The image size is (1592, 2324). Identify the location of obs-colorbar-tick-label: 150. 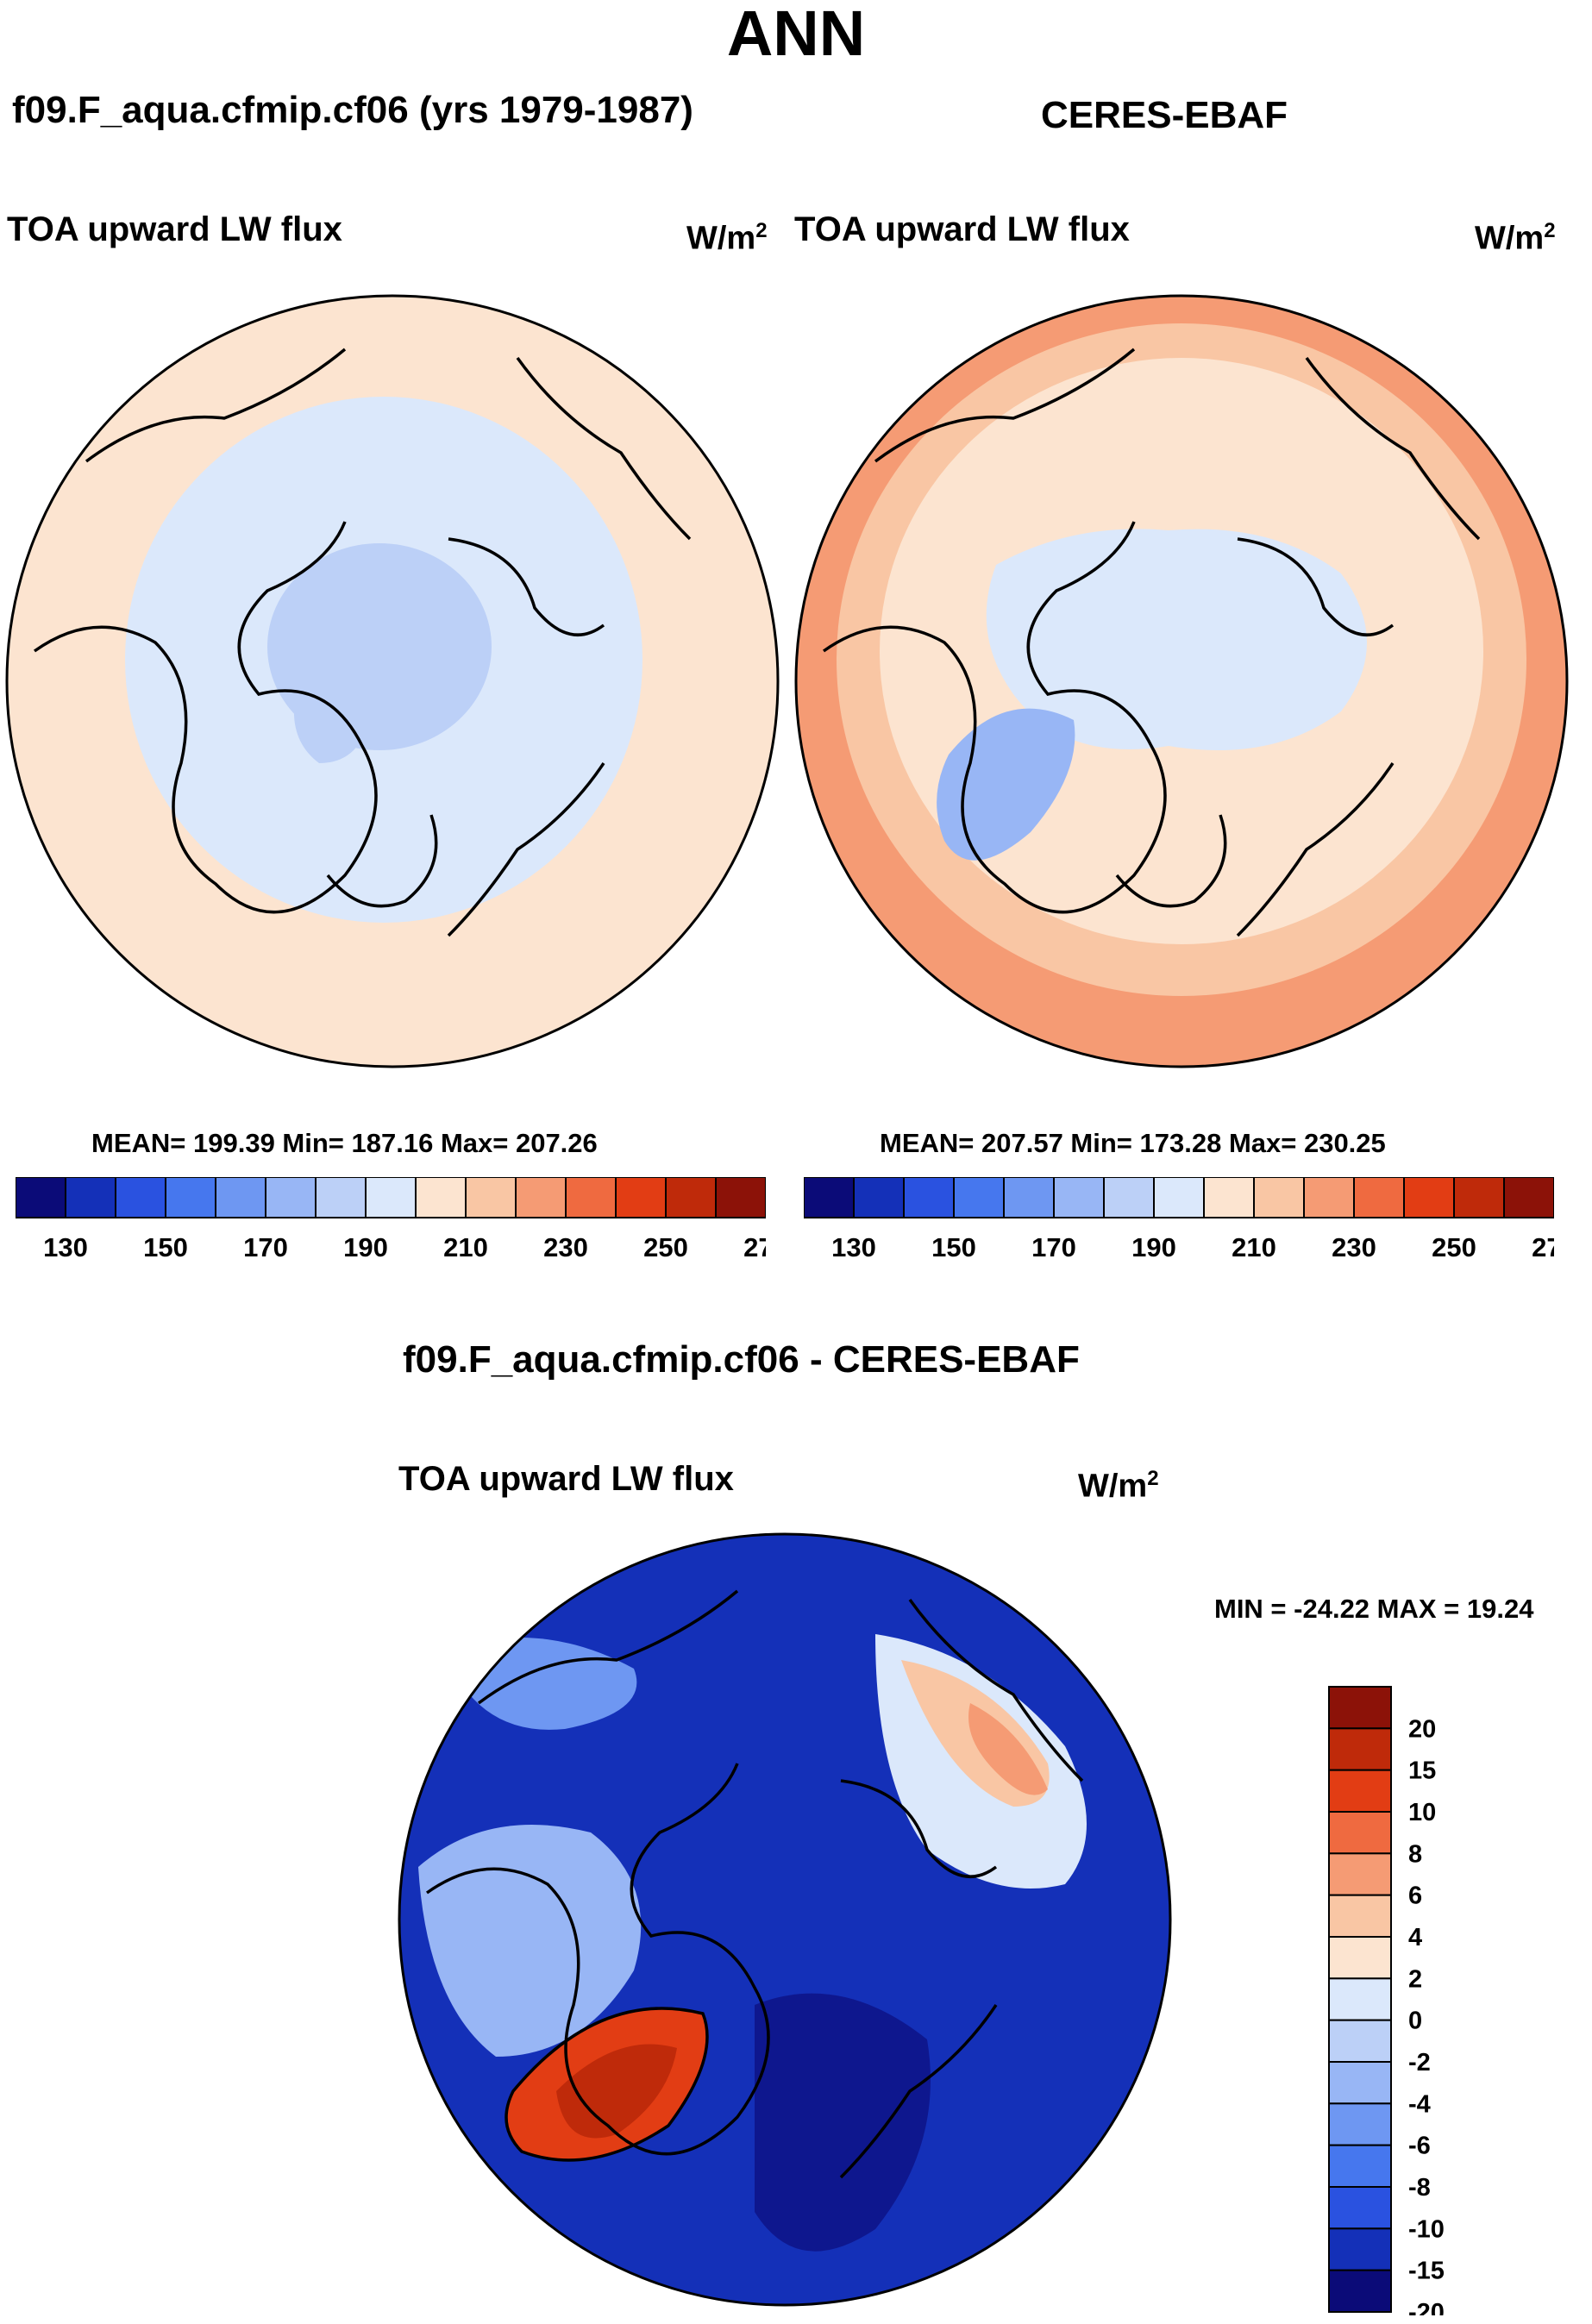
(954, 1247).